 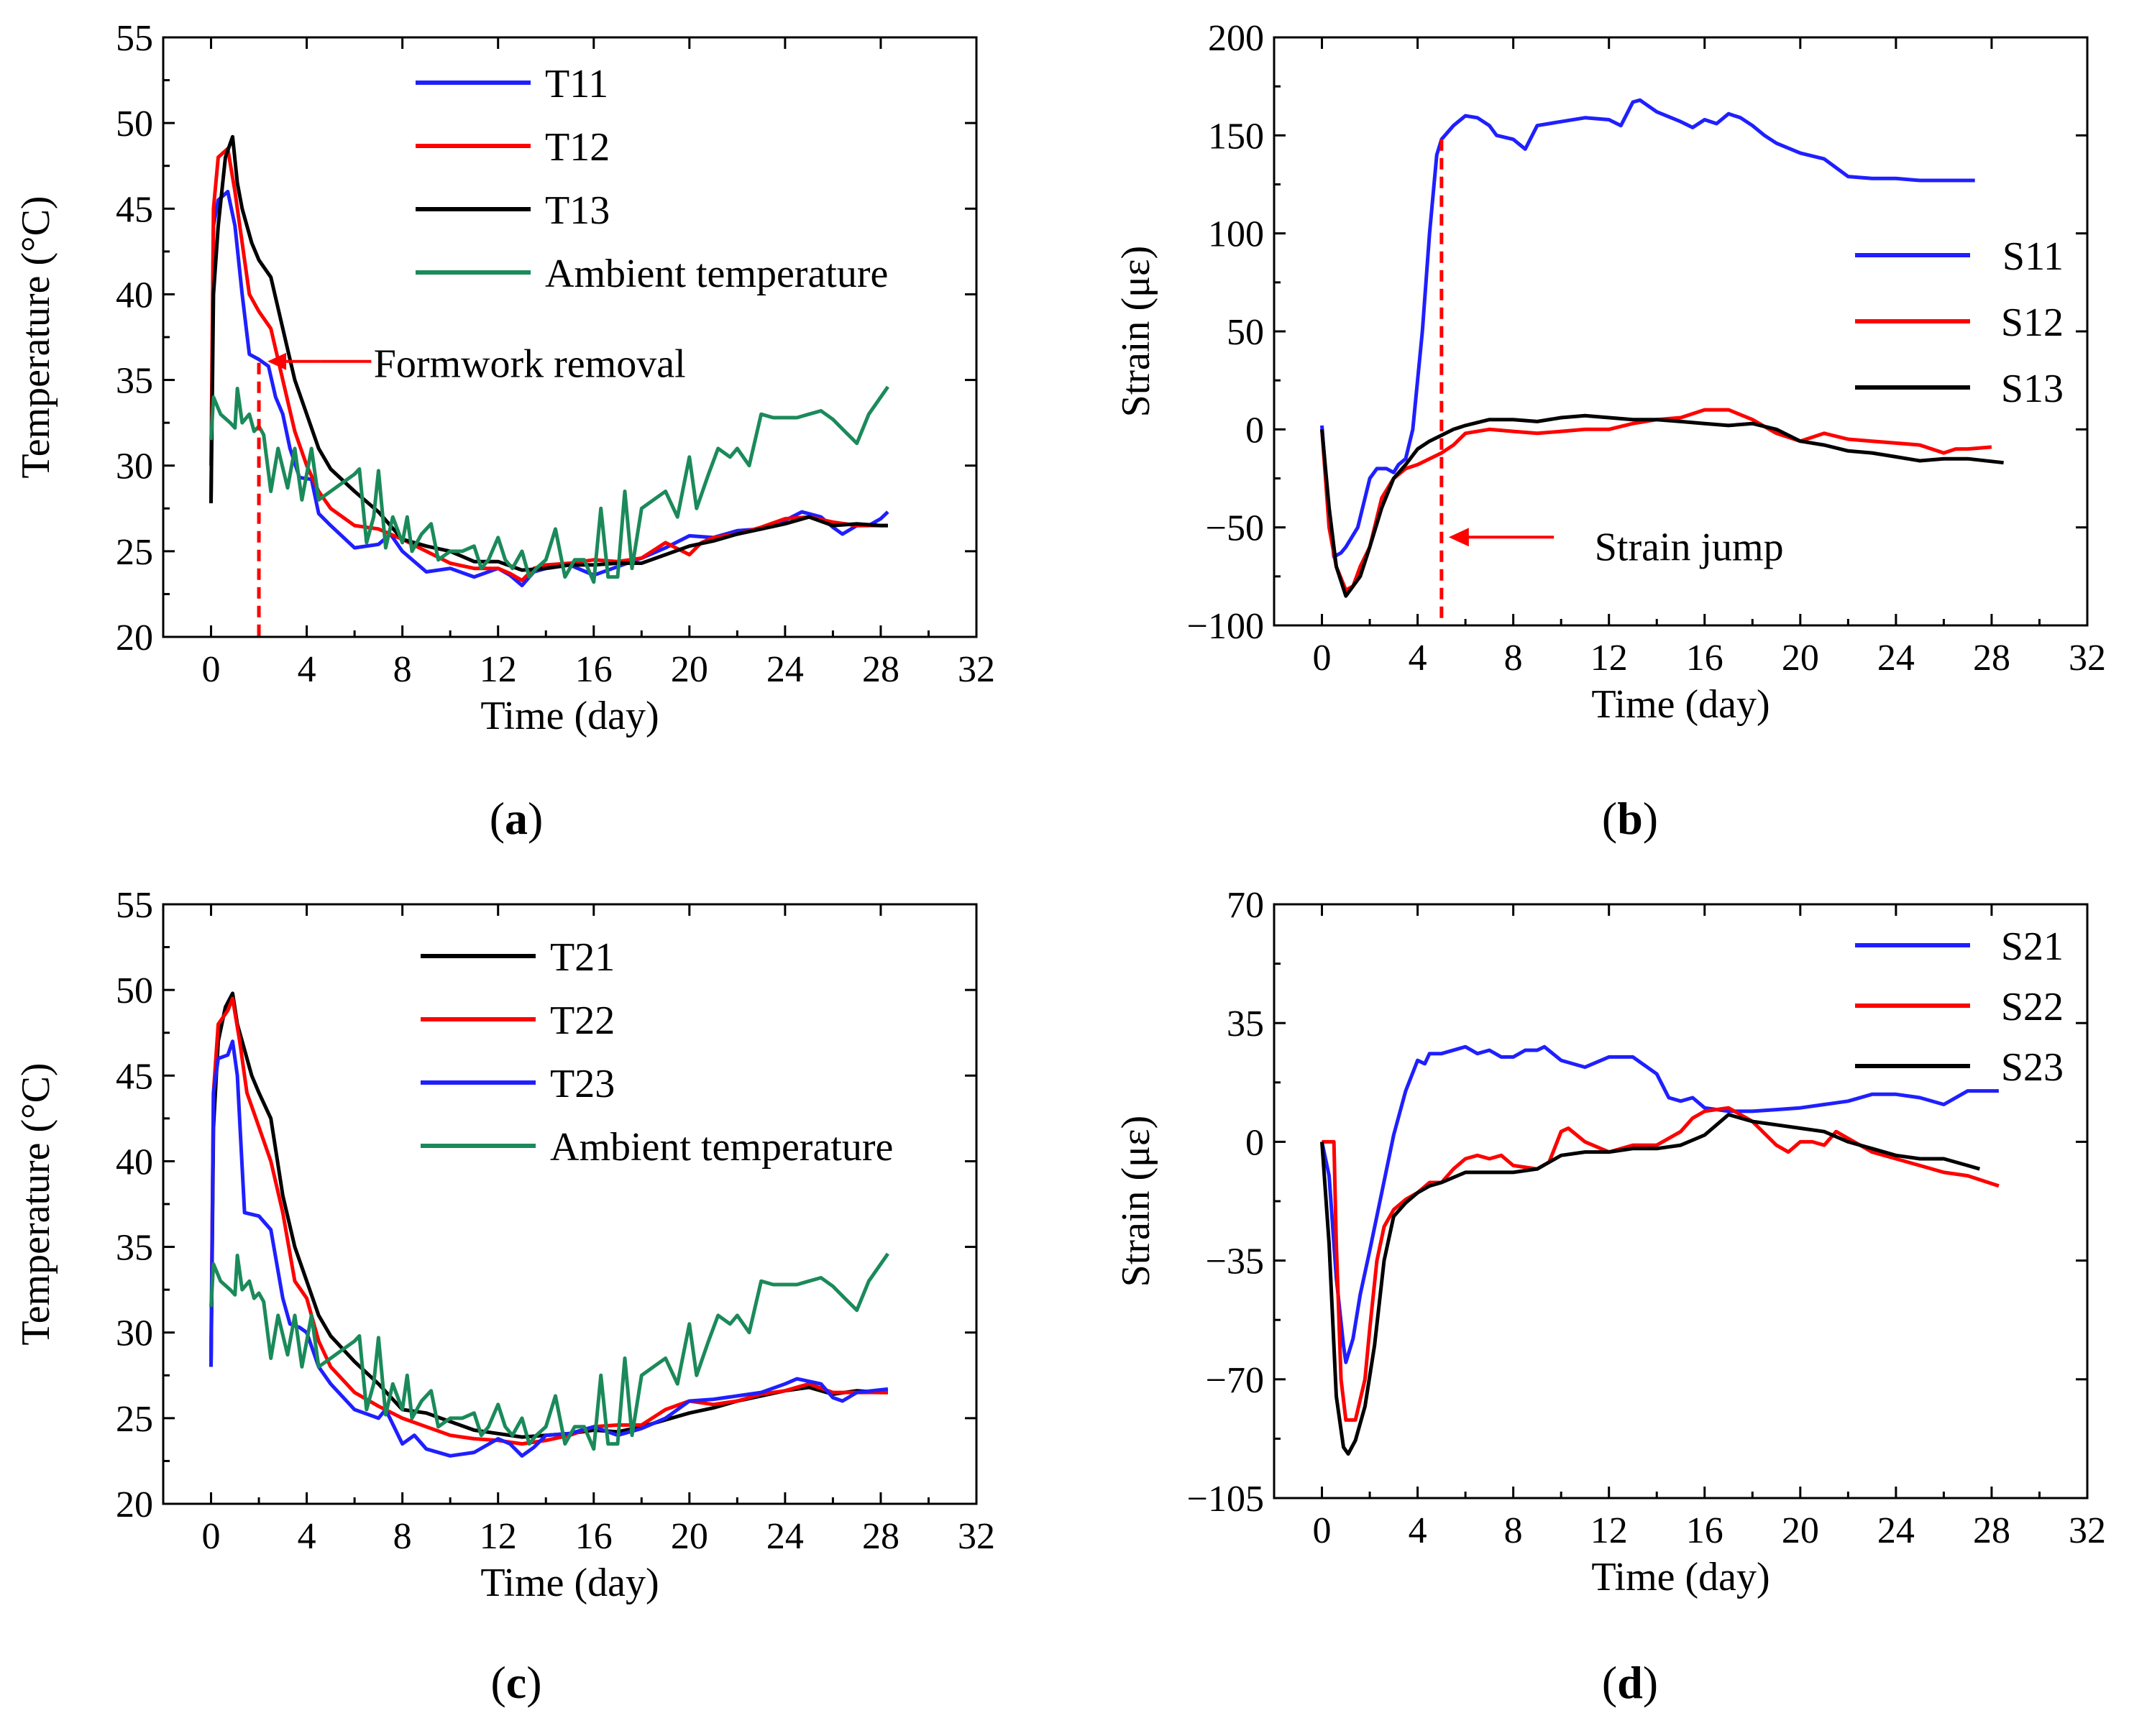 I want to click on y-tick-label: 30, so click(x=134, y=466).